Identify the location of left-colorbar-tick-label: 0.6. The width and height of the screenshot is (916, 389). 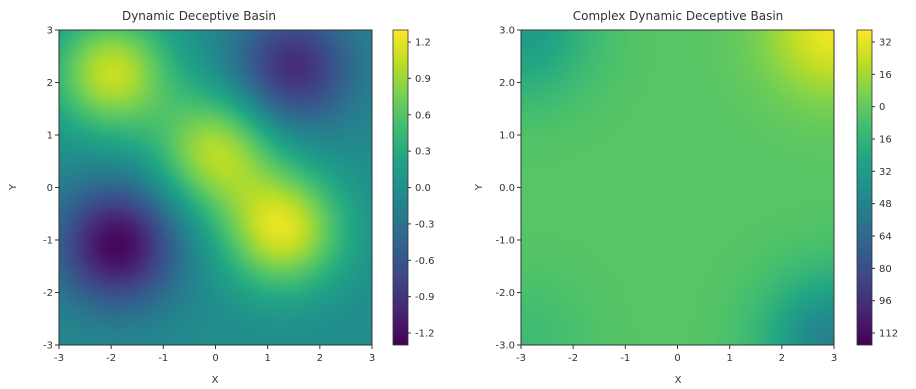
(423, 115).